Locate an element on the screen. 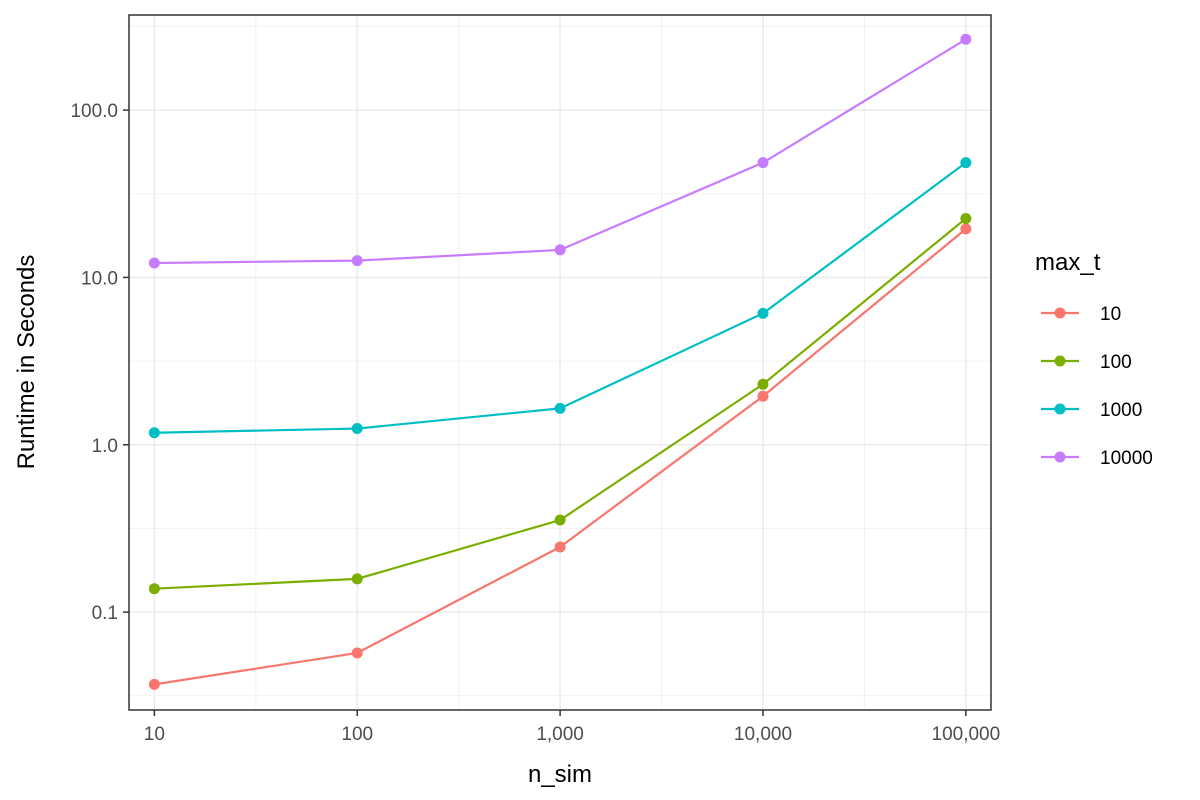 This screenshot has height=800, width=1200. y-axis-title: Runtime in Seconds is located at coordinates (26, 362).